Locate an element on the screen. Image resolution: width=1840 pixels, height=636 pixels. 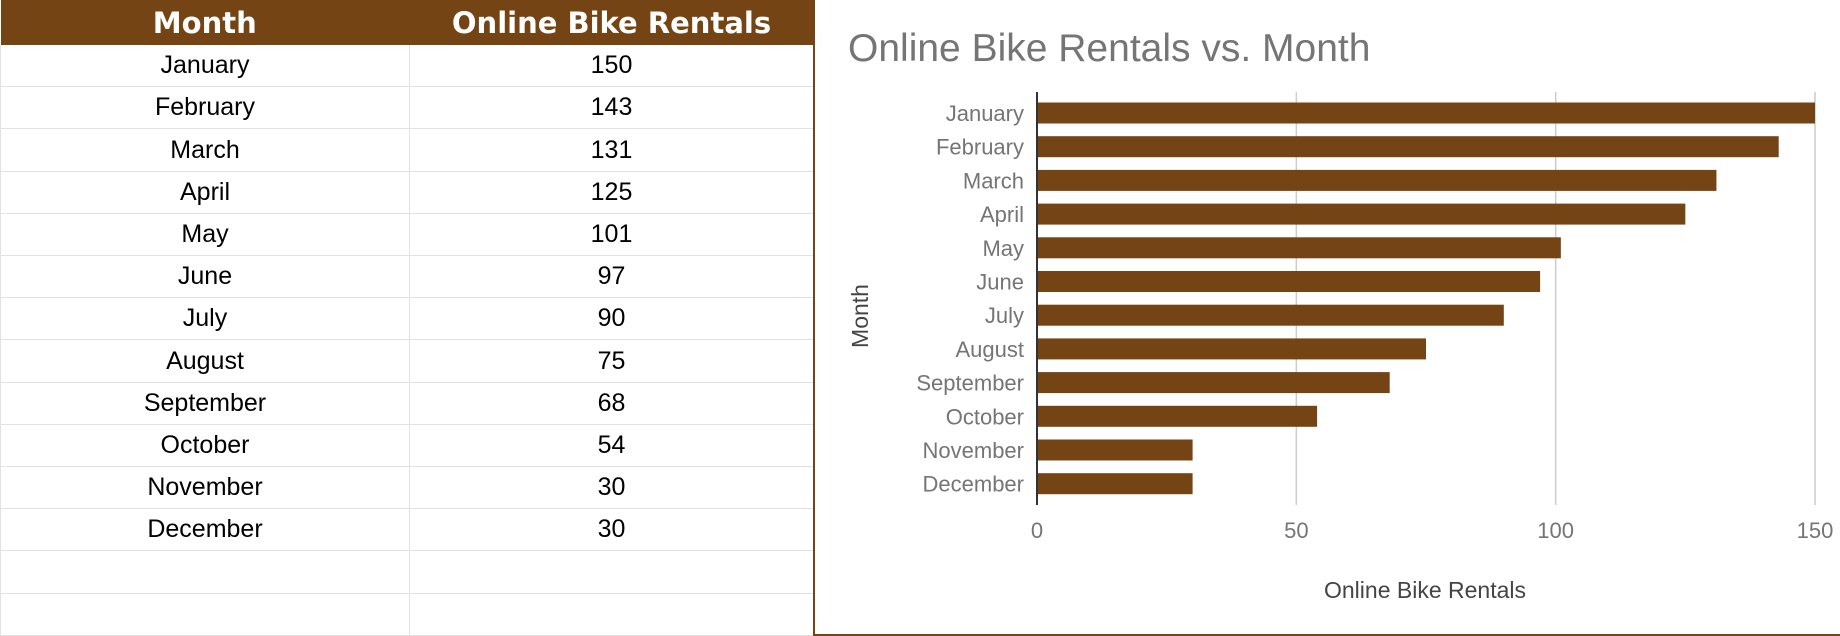
table-row: November 30 is located at coordinates (407, 488).